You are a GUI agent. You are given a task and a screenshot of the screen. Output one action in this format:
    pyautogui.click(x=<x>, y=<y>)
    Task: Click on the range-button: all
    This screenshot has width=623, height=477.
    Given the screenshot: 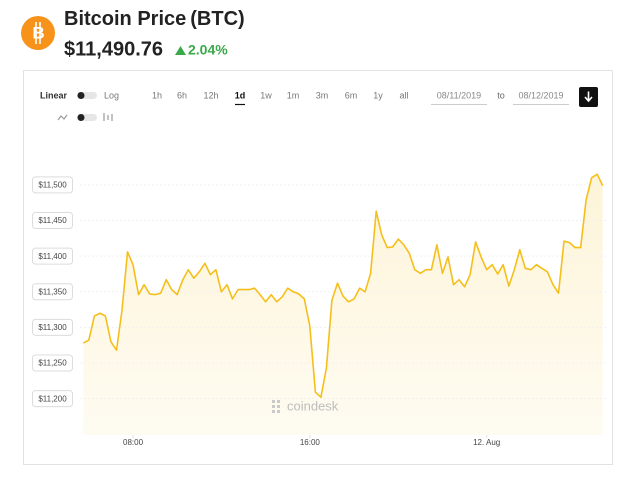 What is the action you would take?
    pyautogui.click(x=403, y=95)
    